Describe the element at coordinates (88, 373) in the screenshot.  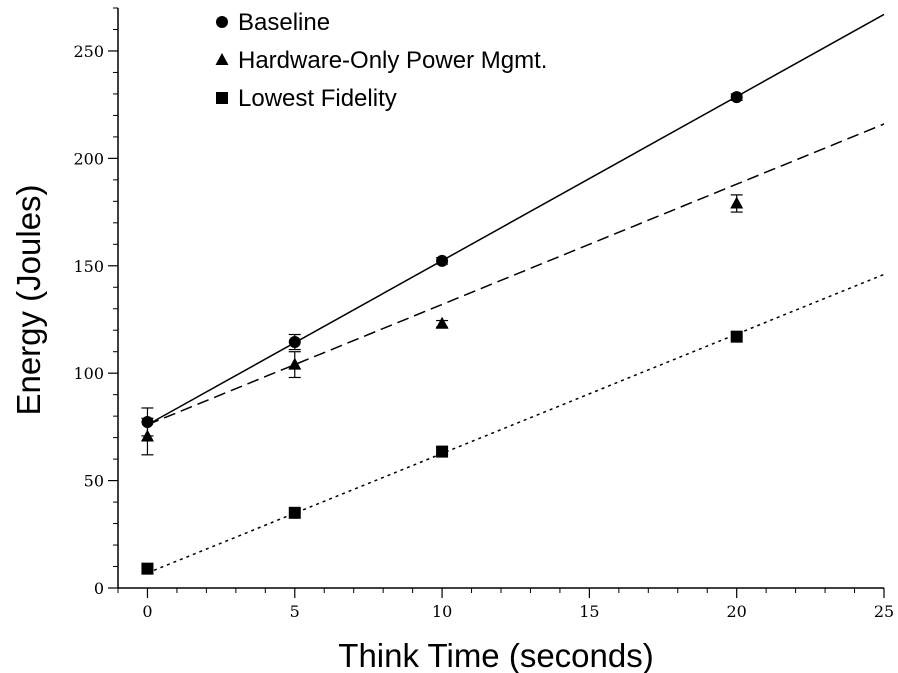
I see `y-tick-label: 100` at that location.